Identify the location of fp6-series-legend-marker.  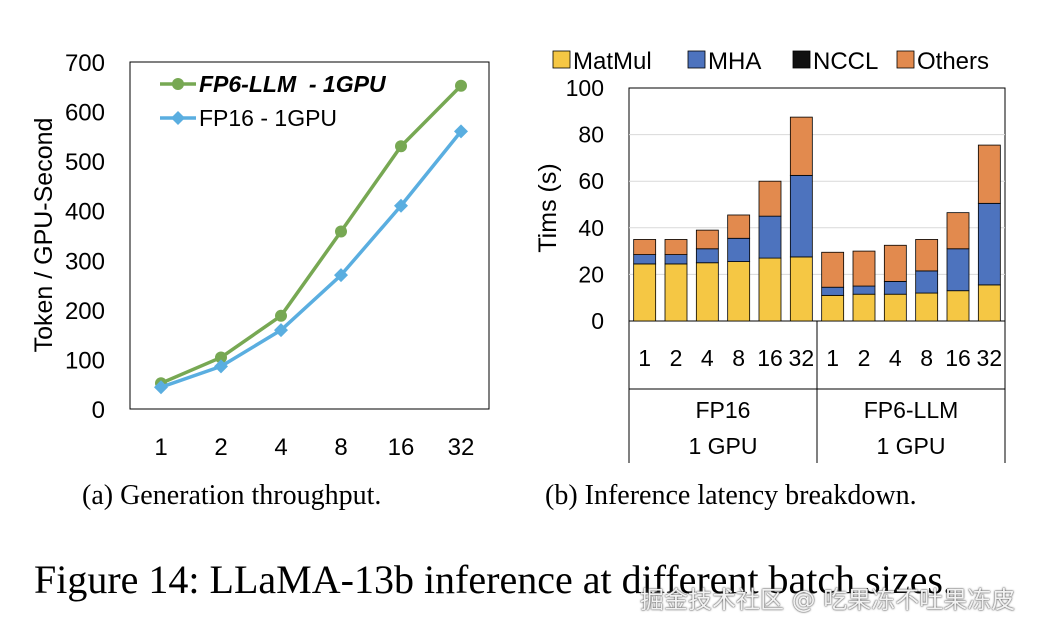
(178, 84).